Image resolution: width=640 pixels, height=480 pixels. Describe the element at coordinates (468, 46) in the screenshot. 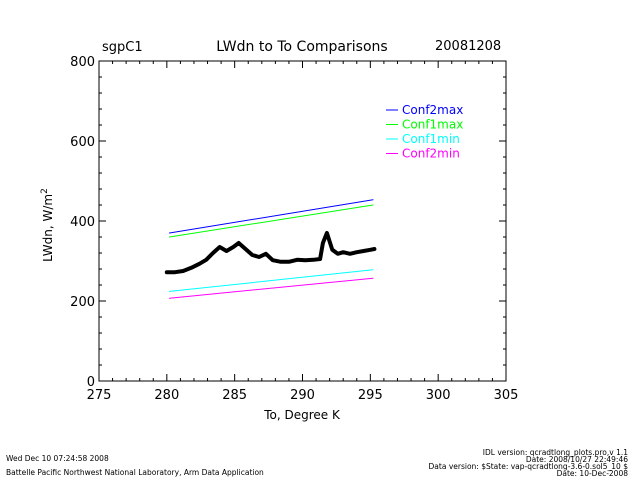

I see `date-label: 20081208` at that location.